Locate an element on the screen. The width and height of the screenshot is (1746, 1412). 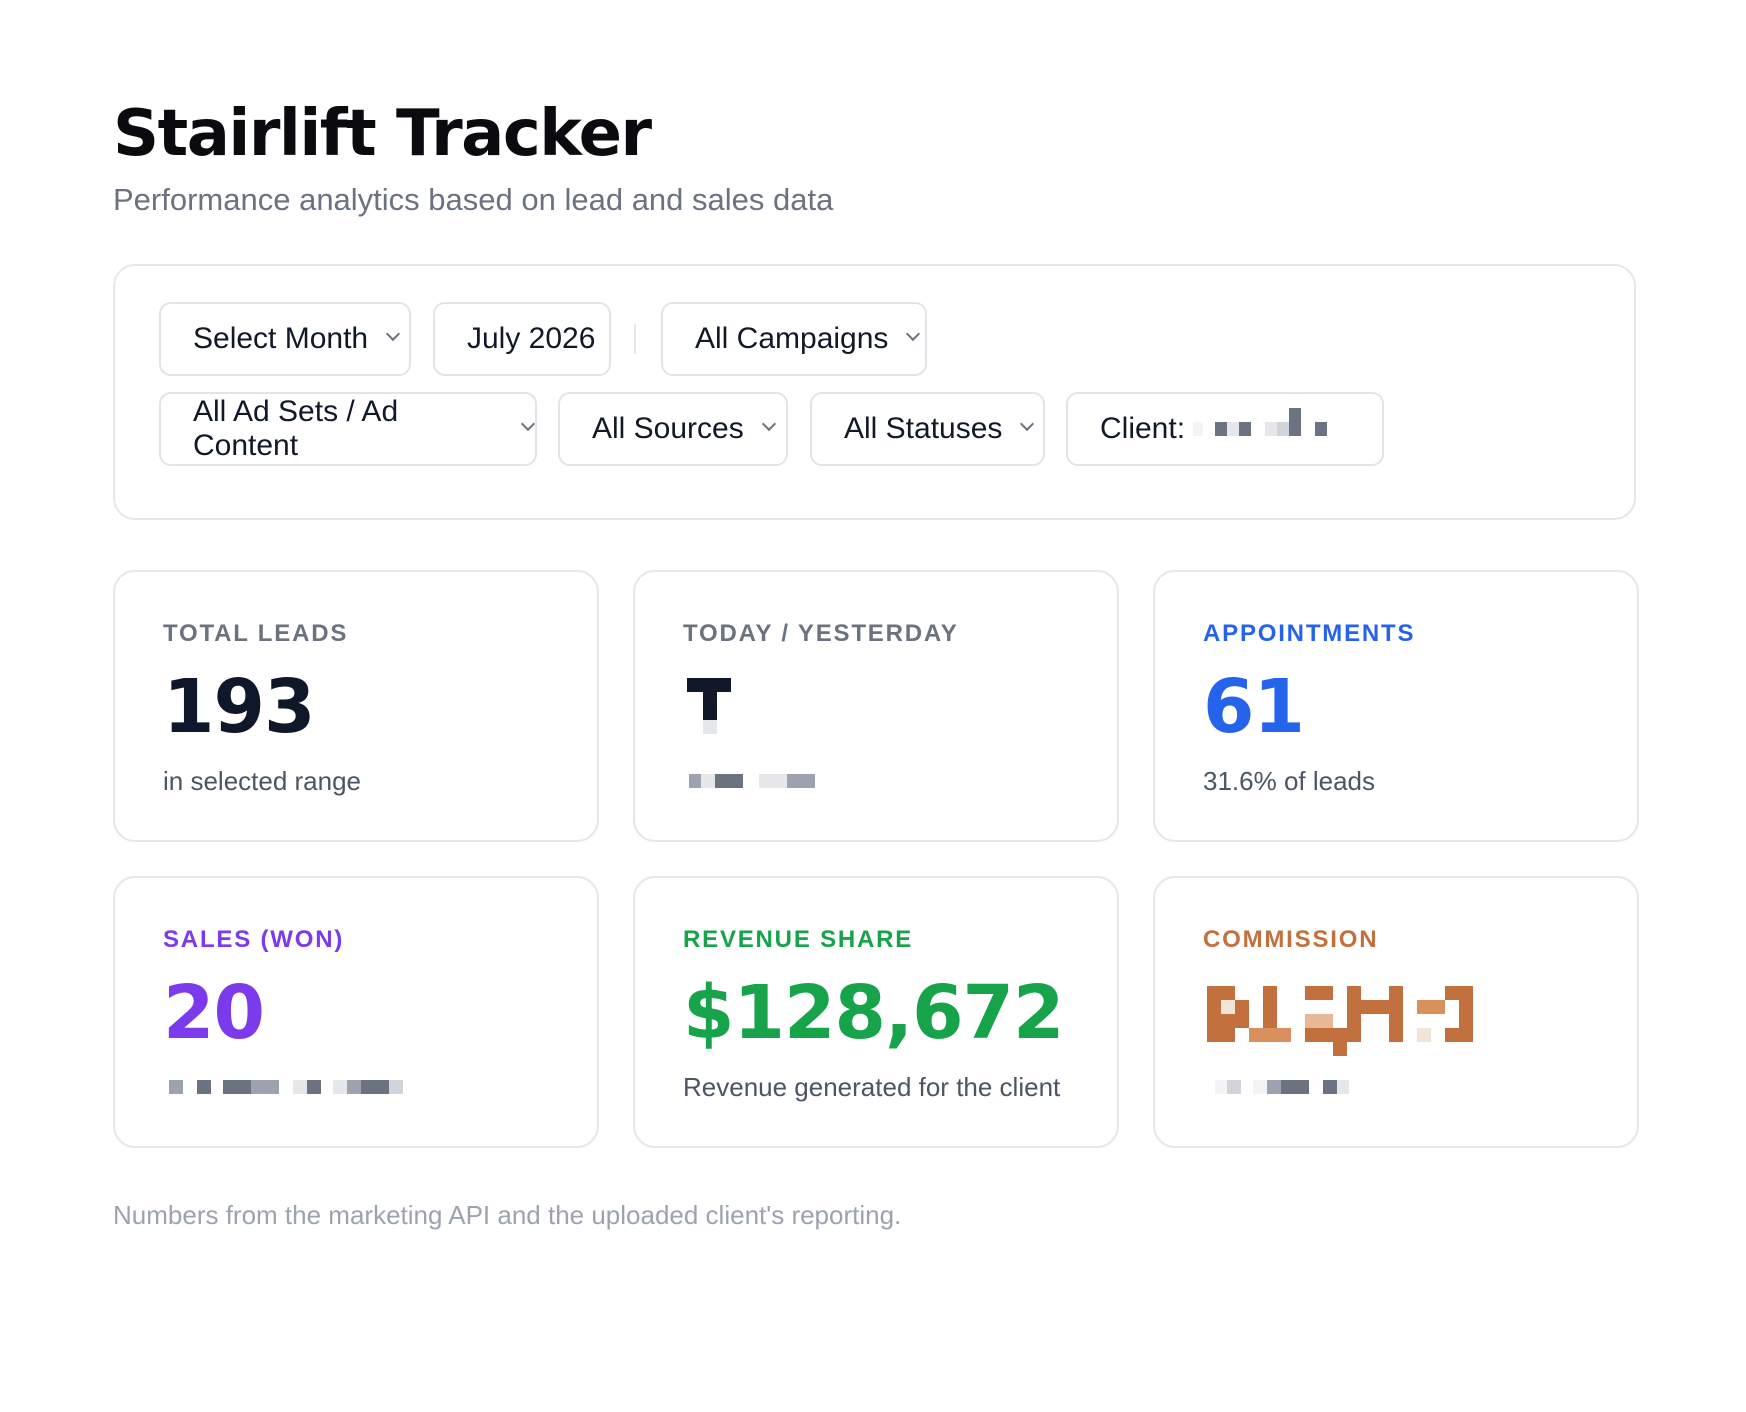
sales-value: 20 is located at coordinates (214, 1013).